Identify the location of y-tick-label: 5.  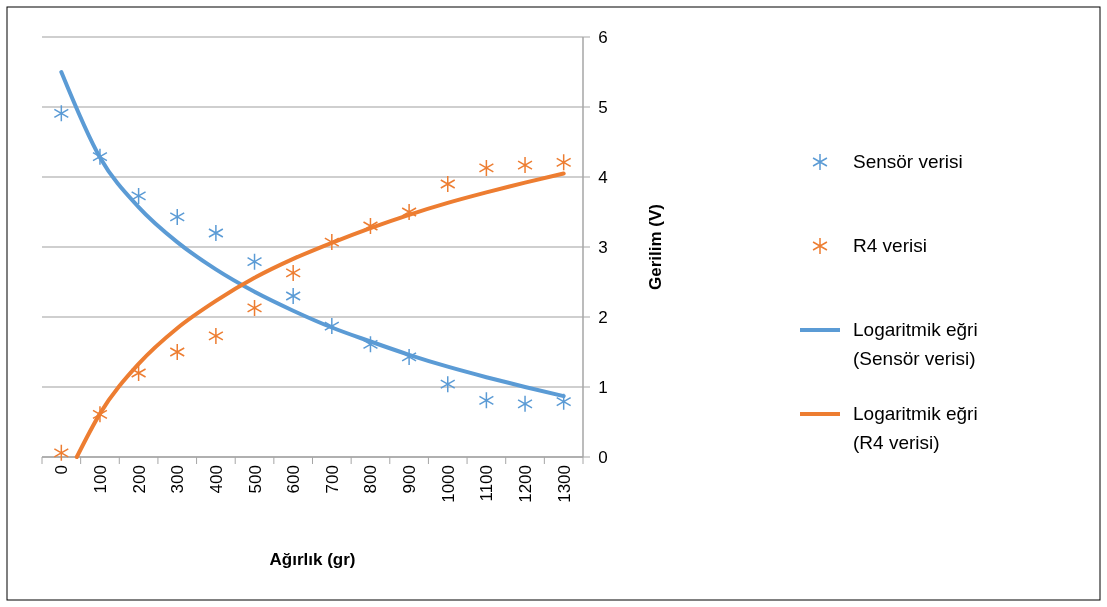
(603, 107).